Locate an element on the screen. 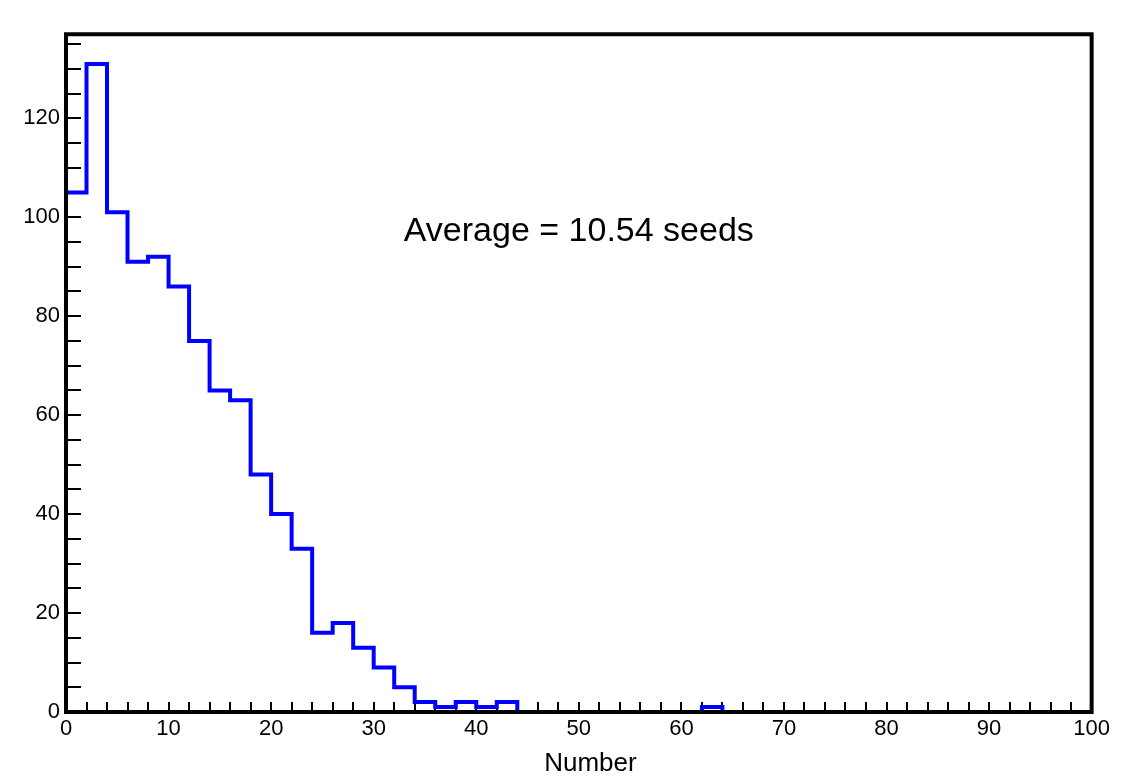 The image size is (1124, 779). x-axis-title: Number is located at coordinates (590, 762).